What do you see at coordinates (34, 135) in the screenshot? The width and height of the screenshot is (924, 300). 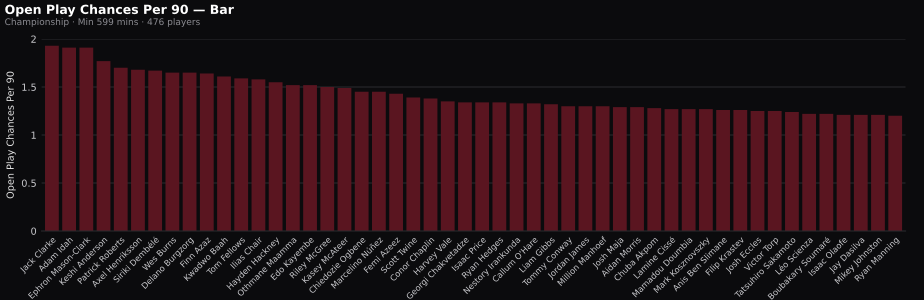 I see `y-tick-label: 1` at bounding box center [34, 135].